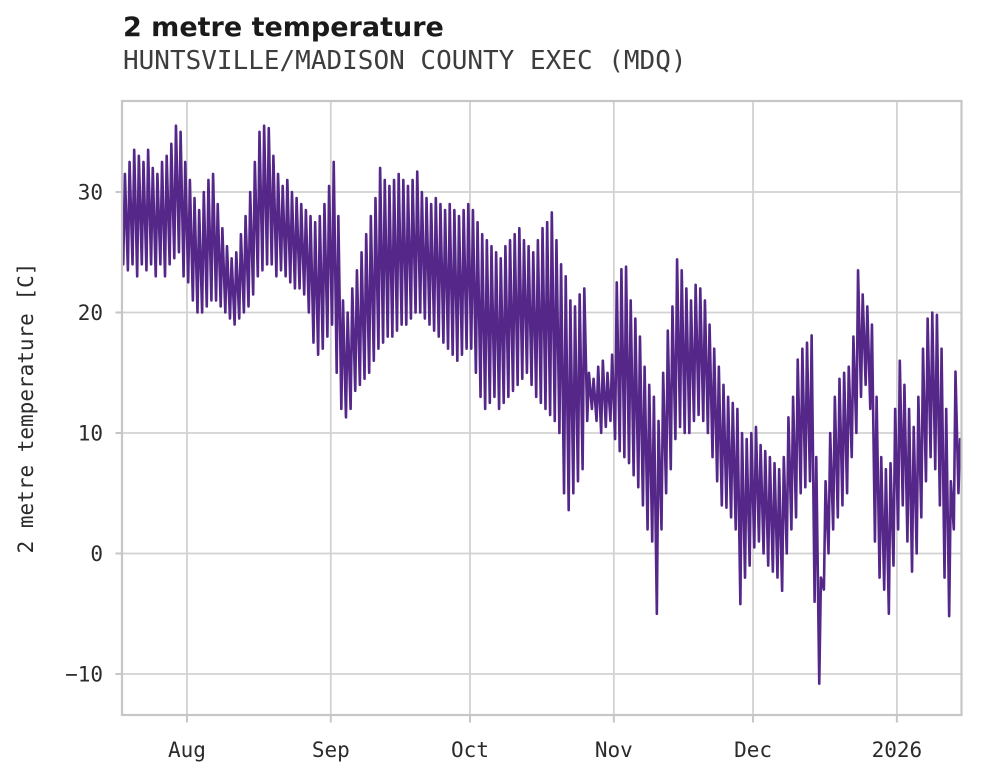 The image size is (981, 782). What do you see at coordinates (96, 554) in the screenshot?
I see `y-tick-label: 0` at bounding box center [96, 554].